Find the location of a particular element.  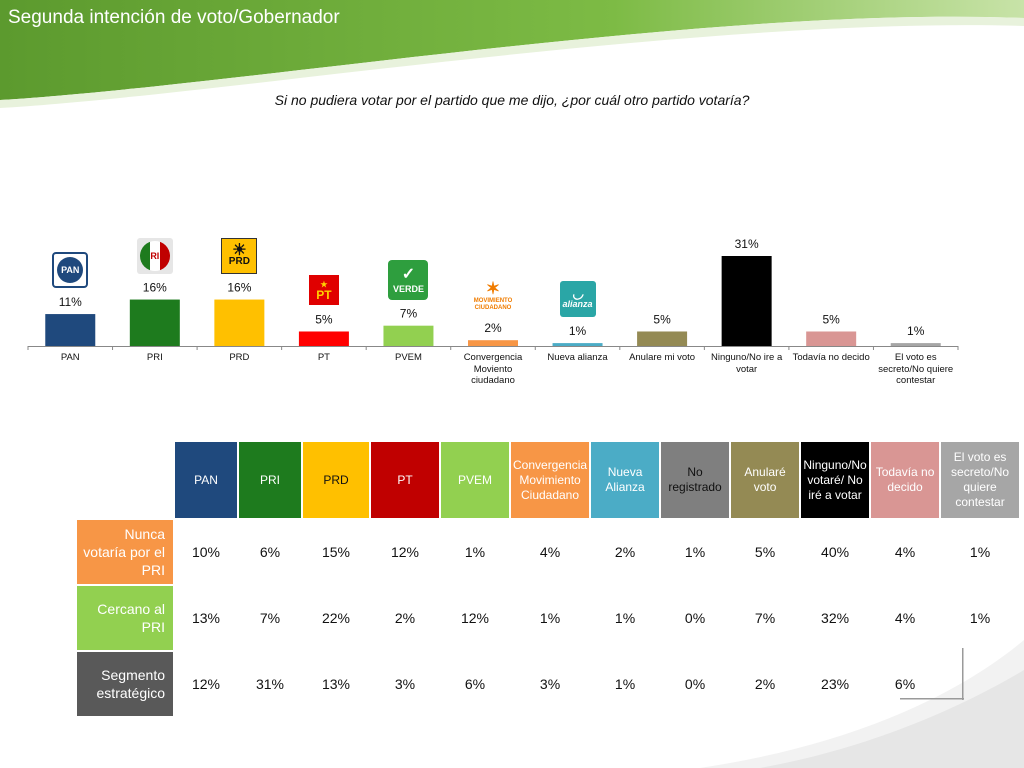

table-row-label: Segmento estratégico is located at coordinates (125, 684).